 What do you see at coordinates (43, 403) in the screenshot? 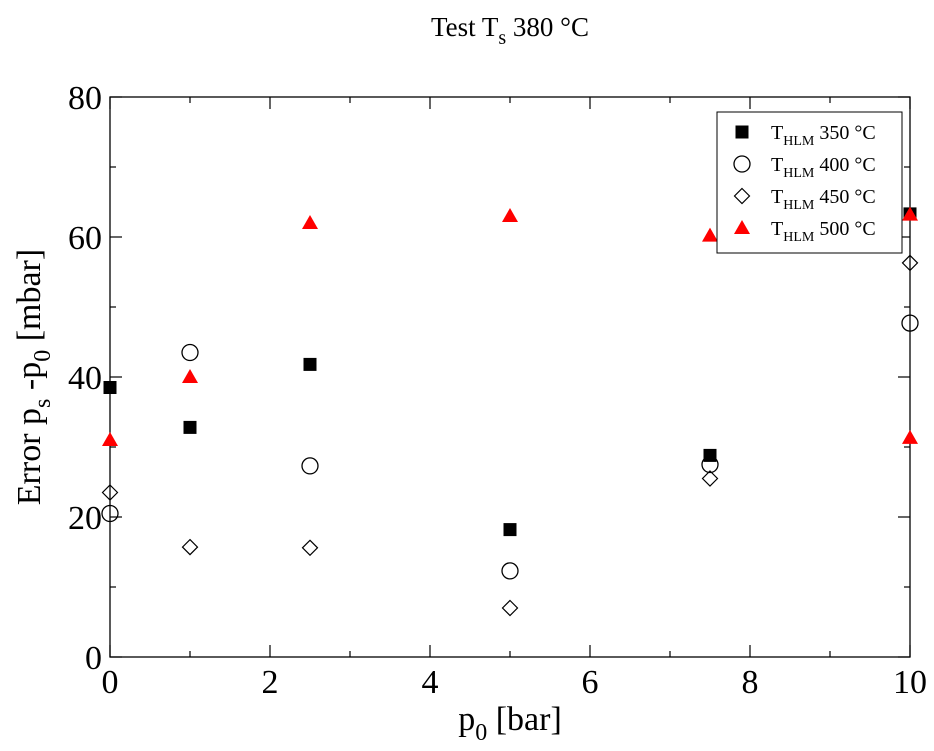
I see `y-axis-title-a-sub: s` at bounding box center [43, 403].